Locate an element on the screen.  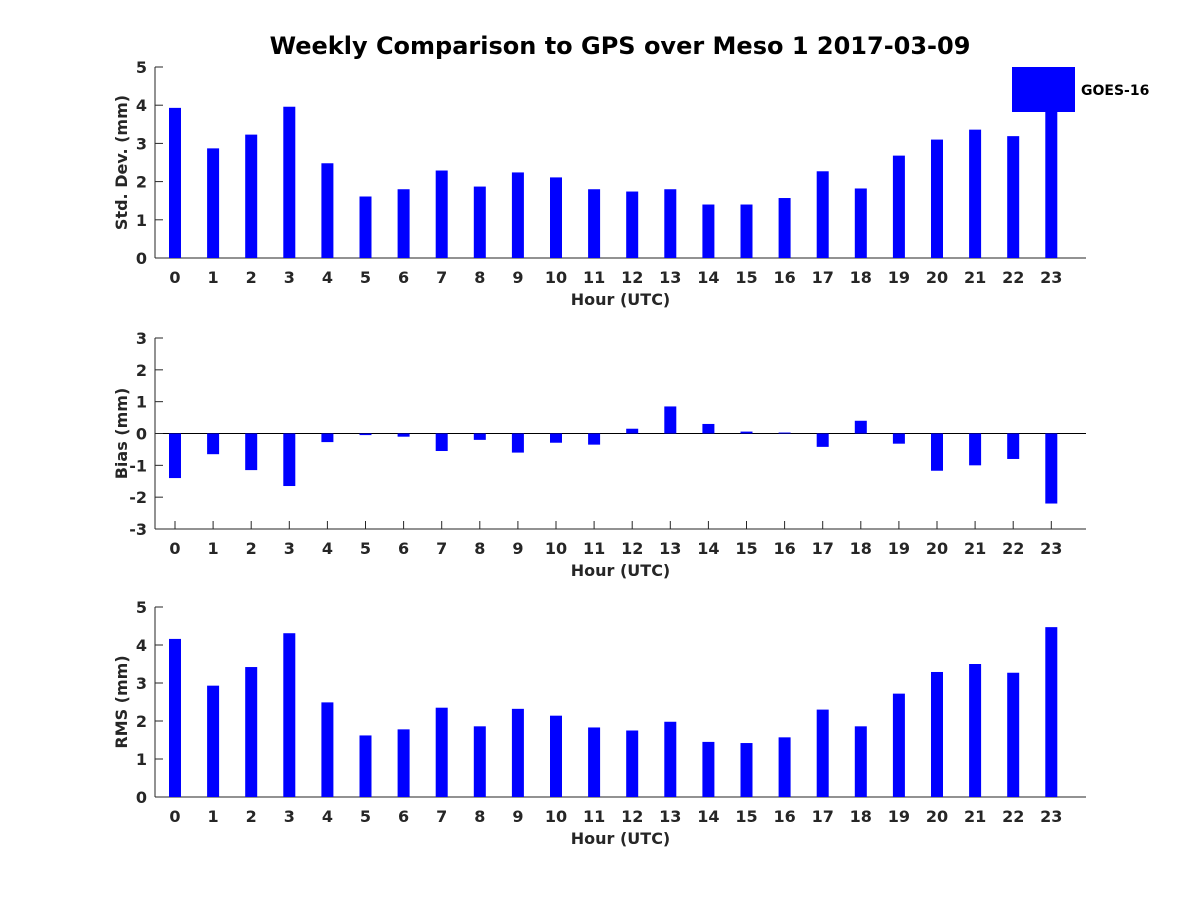
x-tick-label: 2 is located at coordinates (251, 277).